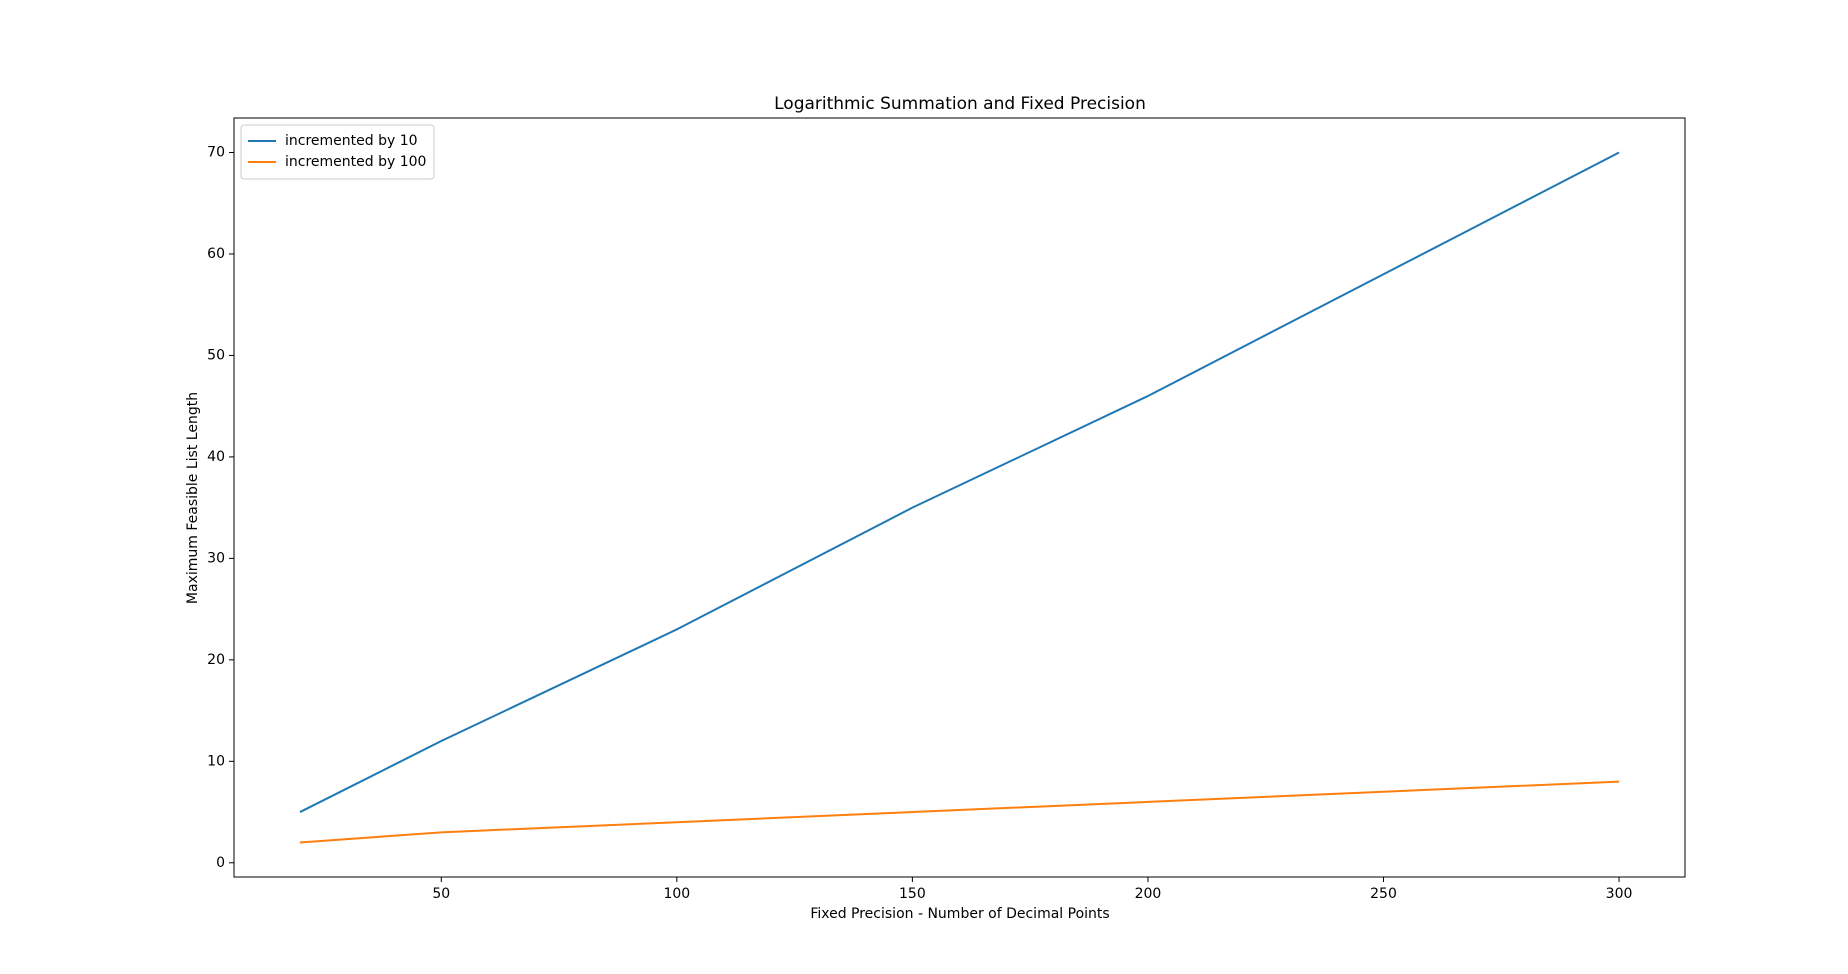 This screenshot has height=974, width=1848. Describe the element at coordinates (216, 761) in the screenshot. I see `y-tick-label: 10` at that location.